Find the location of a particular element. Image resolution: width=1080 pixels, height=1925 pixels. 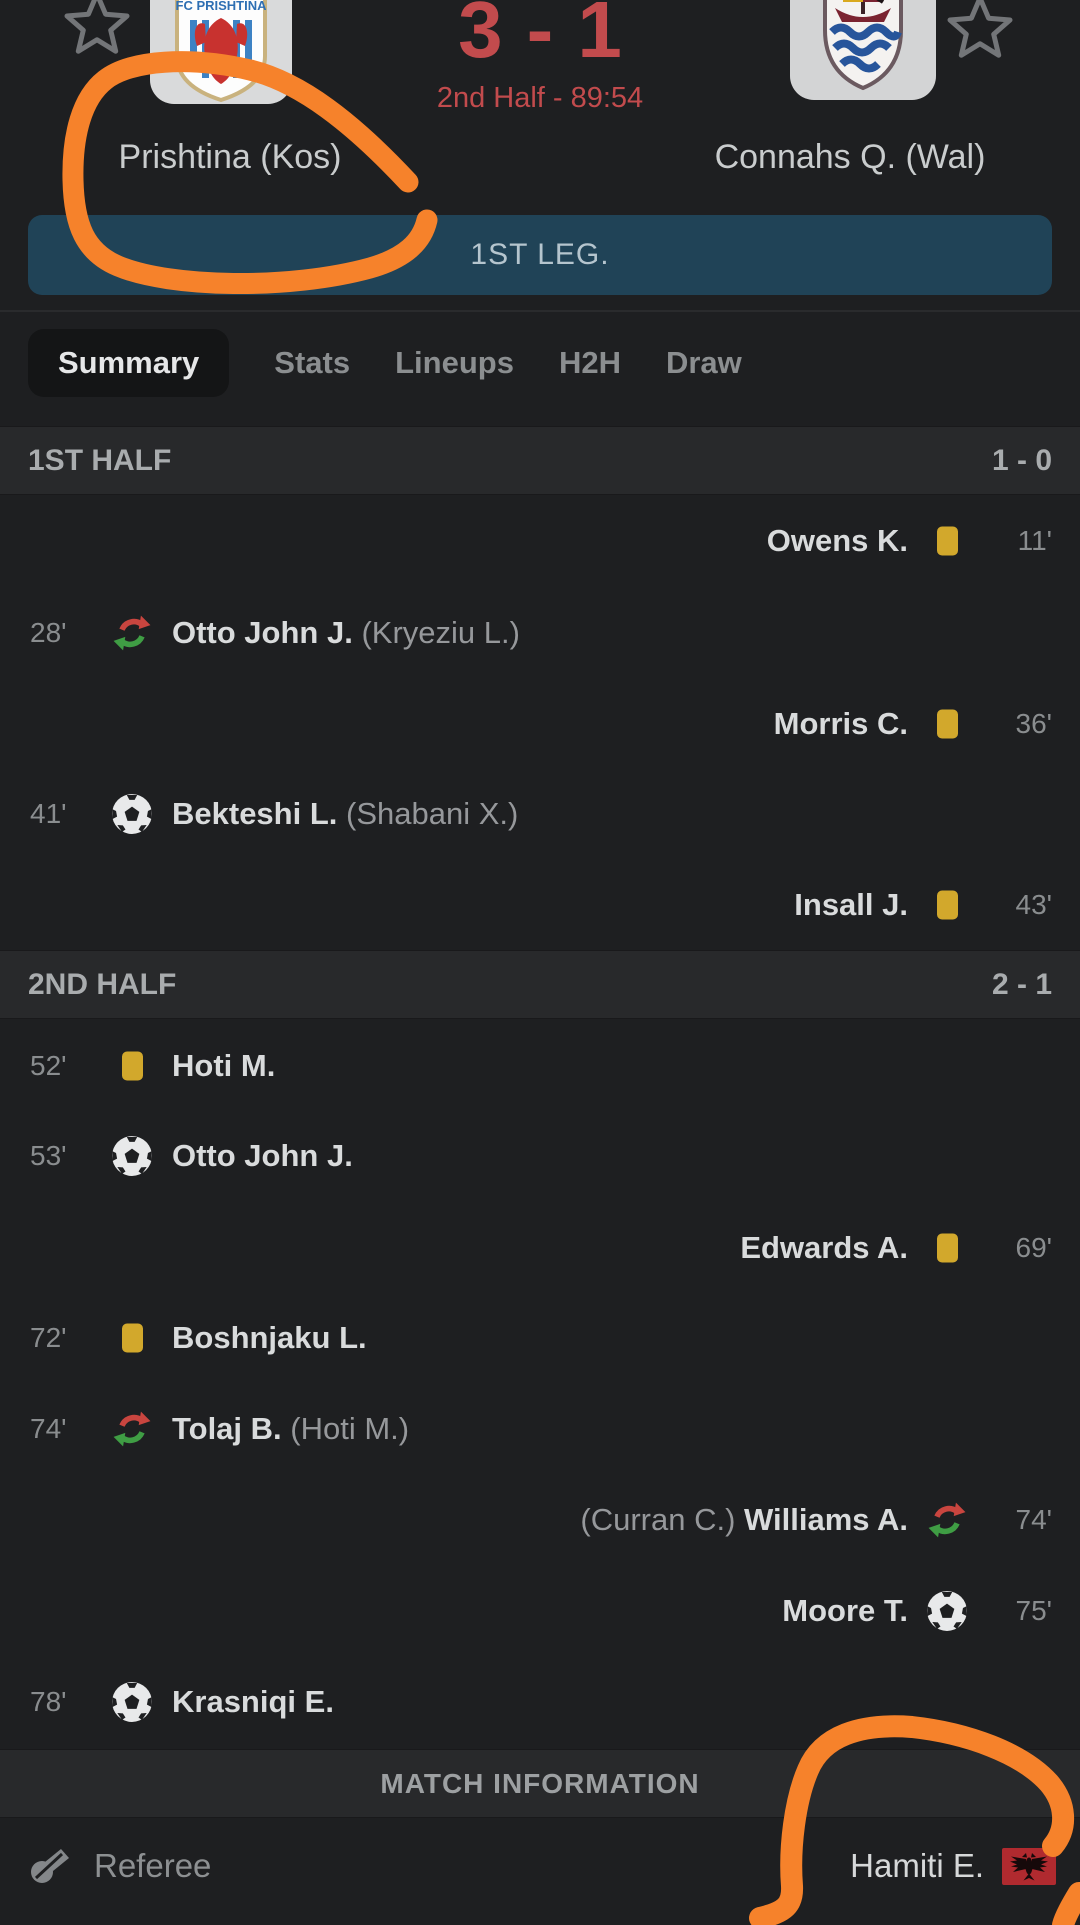

event-row: Owens K. 11' is located at coordinates (540, 540).